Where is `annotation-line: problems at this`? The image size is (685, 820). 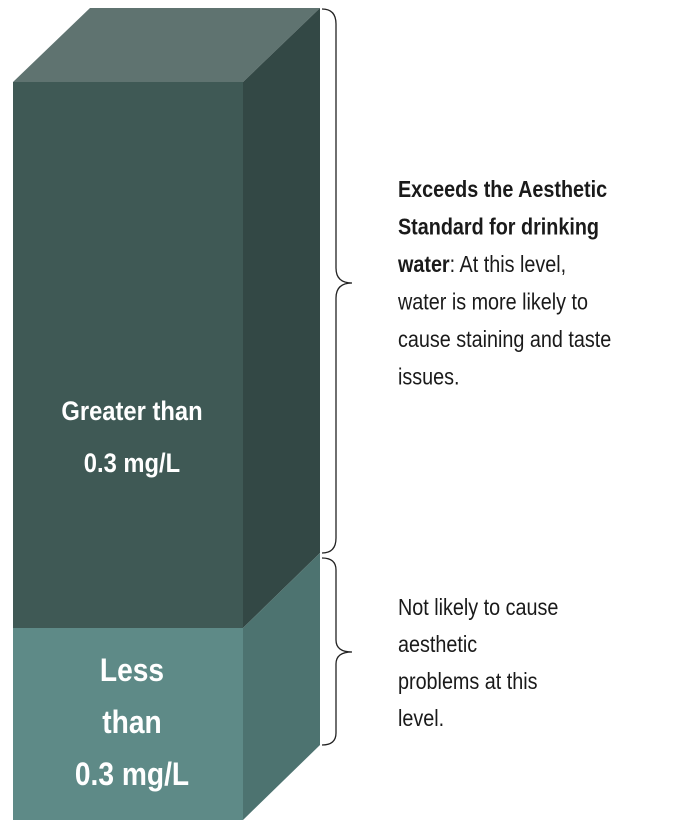 annotation-line: problems at this is located at coordinates (468, 682).